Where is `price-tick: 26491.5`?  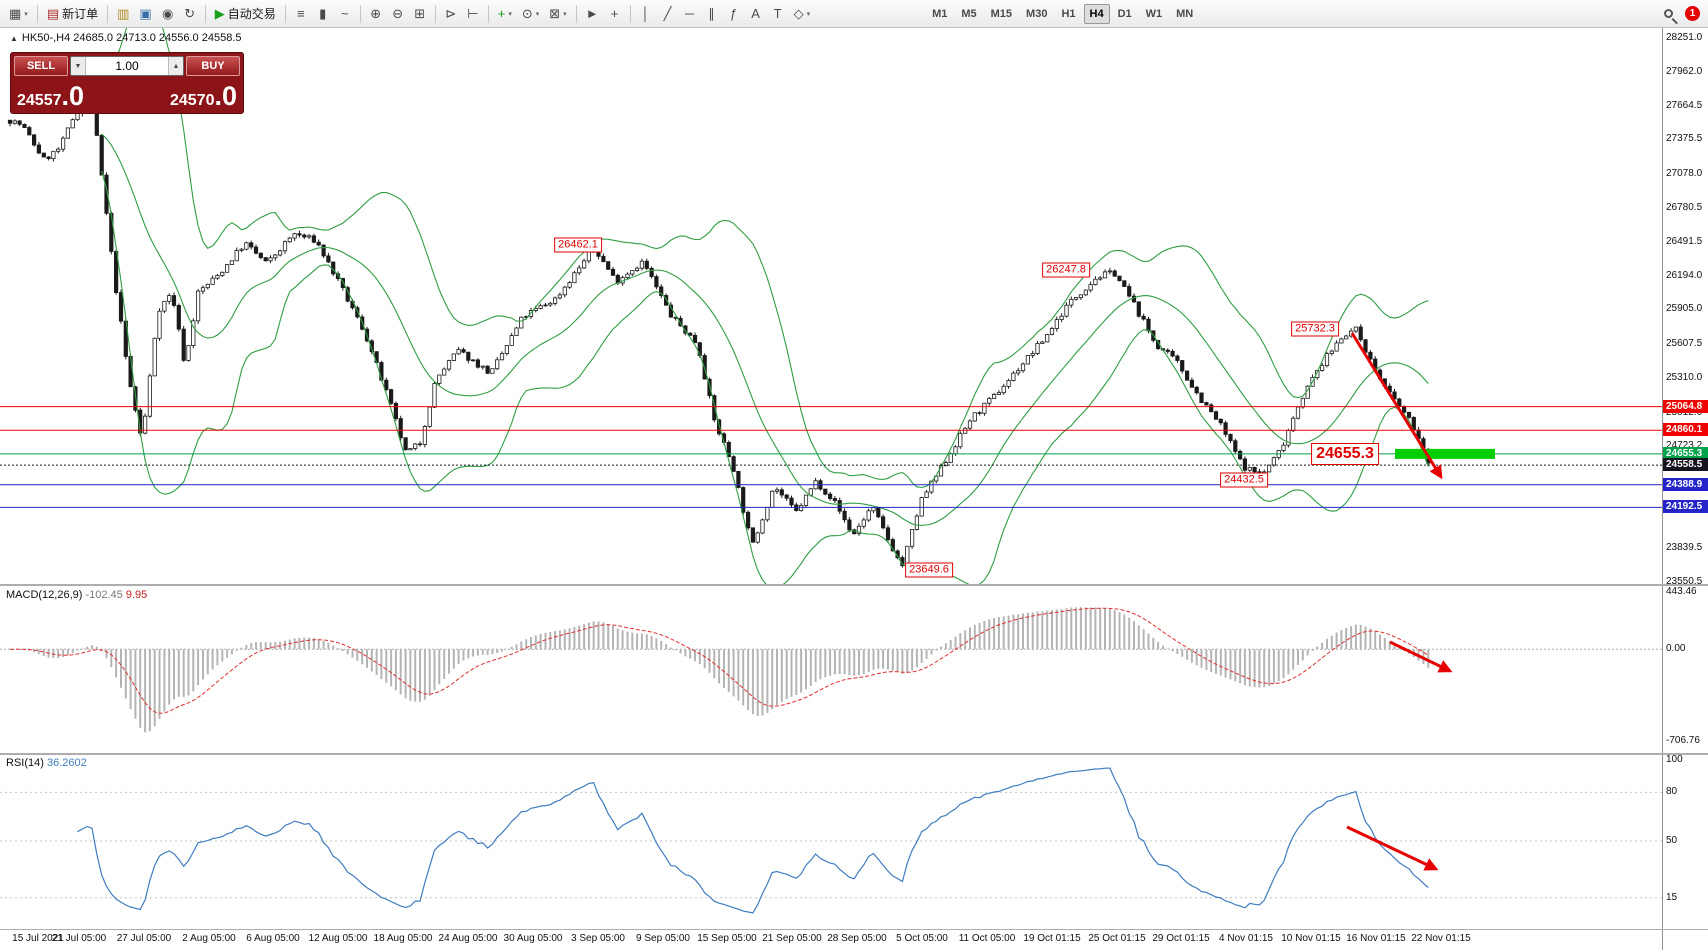
price-tick: 26491.5 is located at coordinates (1684, 241).